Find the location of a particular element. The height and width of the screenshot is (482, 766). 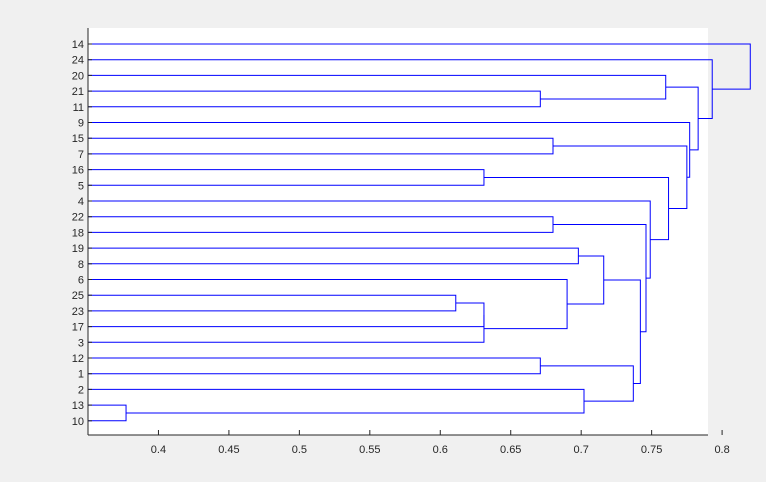

branch-m1 is located at coordinates (107, 413).